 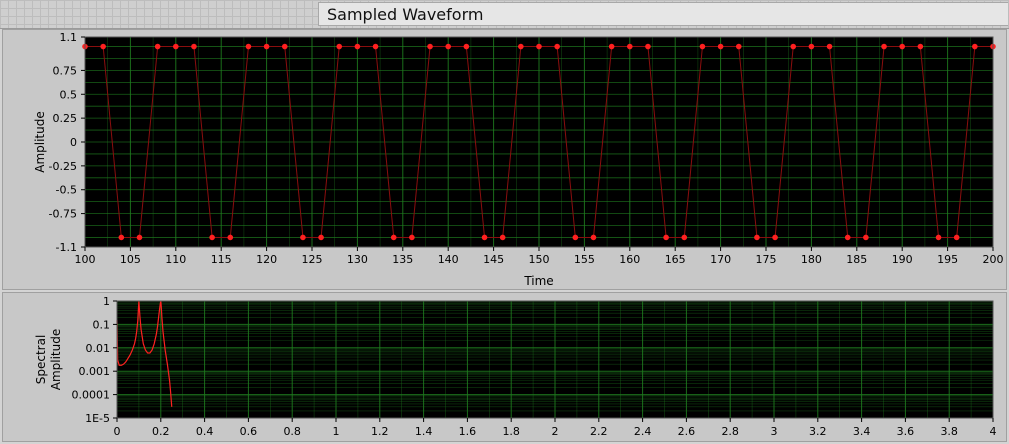 What do you see at coordinates (629, 259) in the screenshot?
I see `waveform-x-tick-label: 160` at bounding box center [629, 259].